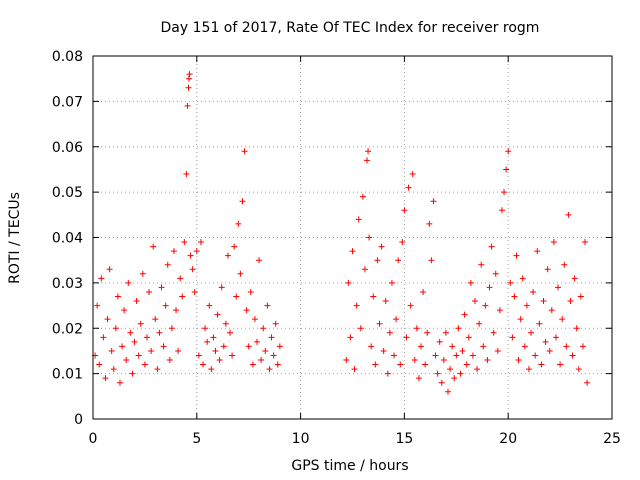 Image resolution: width=640 pixels, height=480 pixels. I want to click on x-axis-label: GPS time / hours, so click(349, 466).